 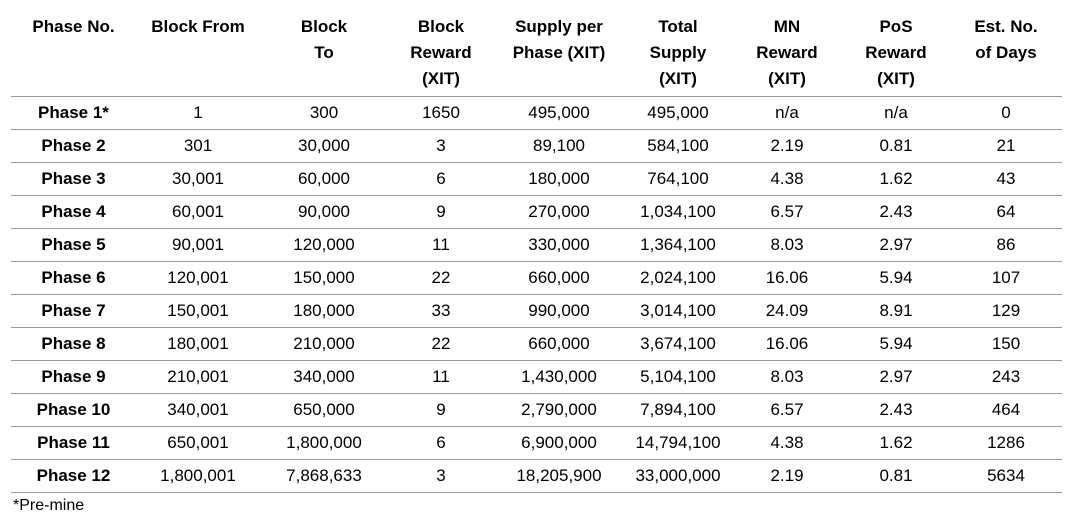 I want to click on table-cell: 3,014,100, so click(x=678, y=311).